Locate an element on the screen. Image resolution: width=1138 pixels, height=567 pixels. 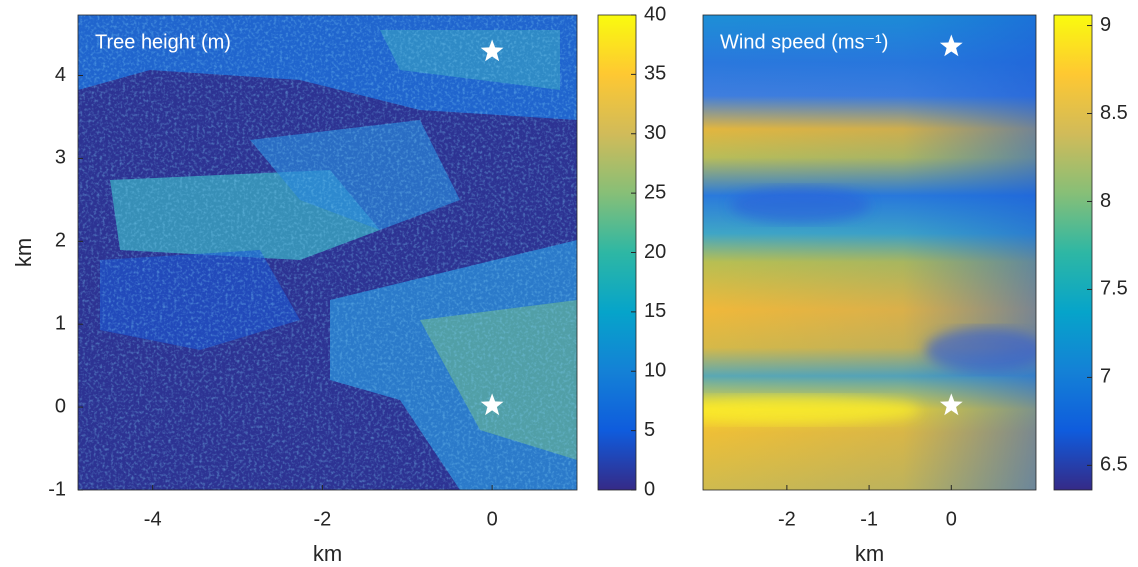
annotation: Tree height (m) is located at coordinates (163, 42).